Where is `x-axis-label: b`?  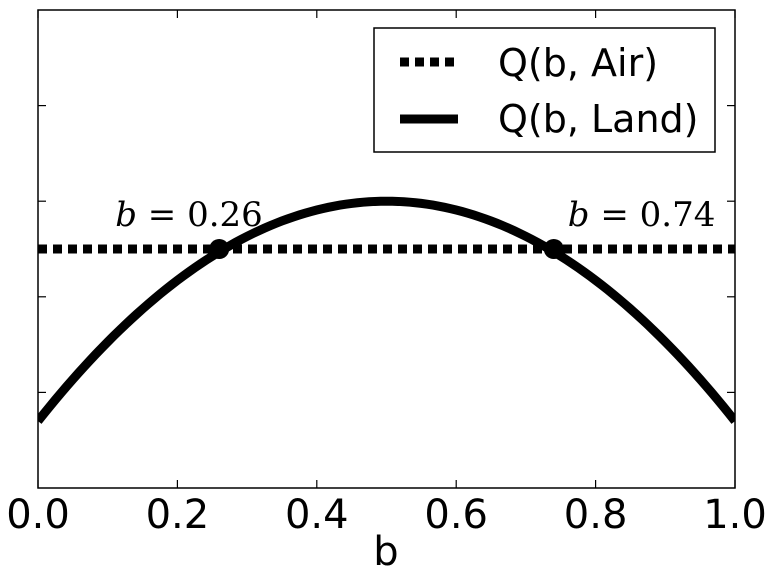 x-axis-label: b is located at coordinates (385, 551).